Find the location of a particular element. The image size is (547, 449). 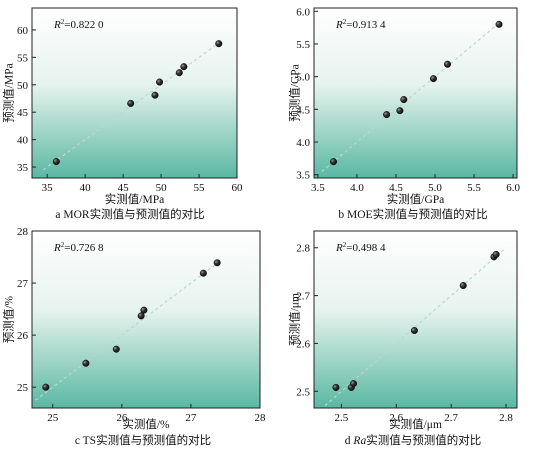

y-axis-title: 预测值/GPa is located at coordinates (295, 93).